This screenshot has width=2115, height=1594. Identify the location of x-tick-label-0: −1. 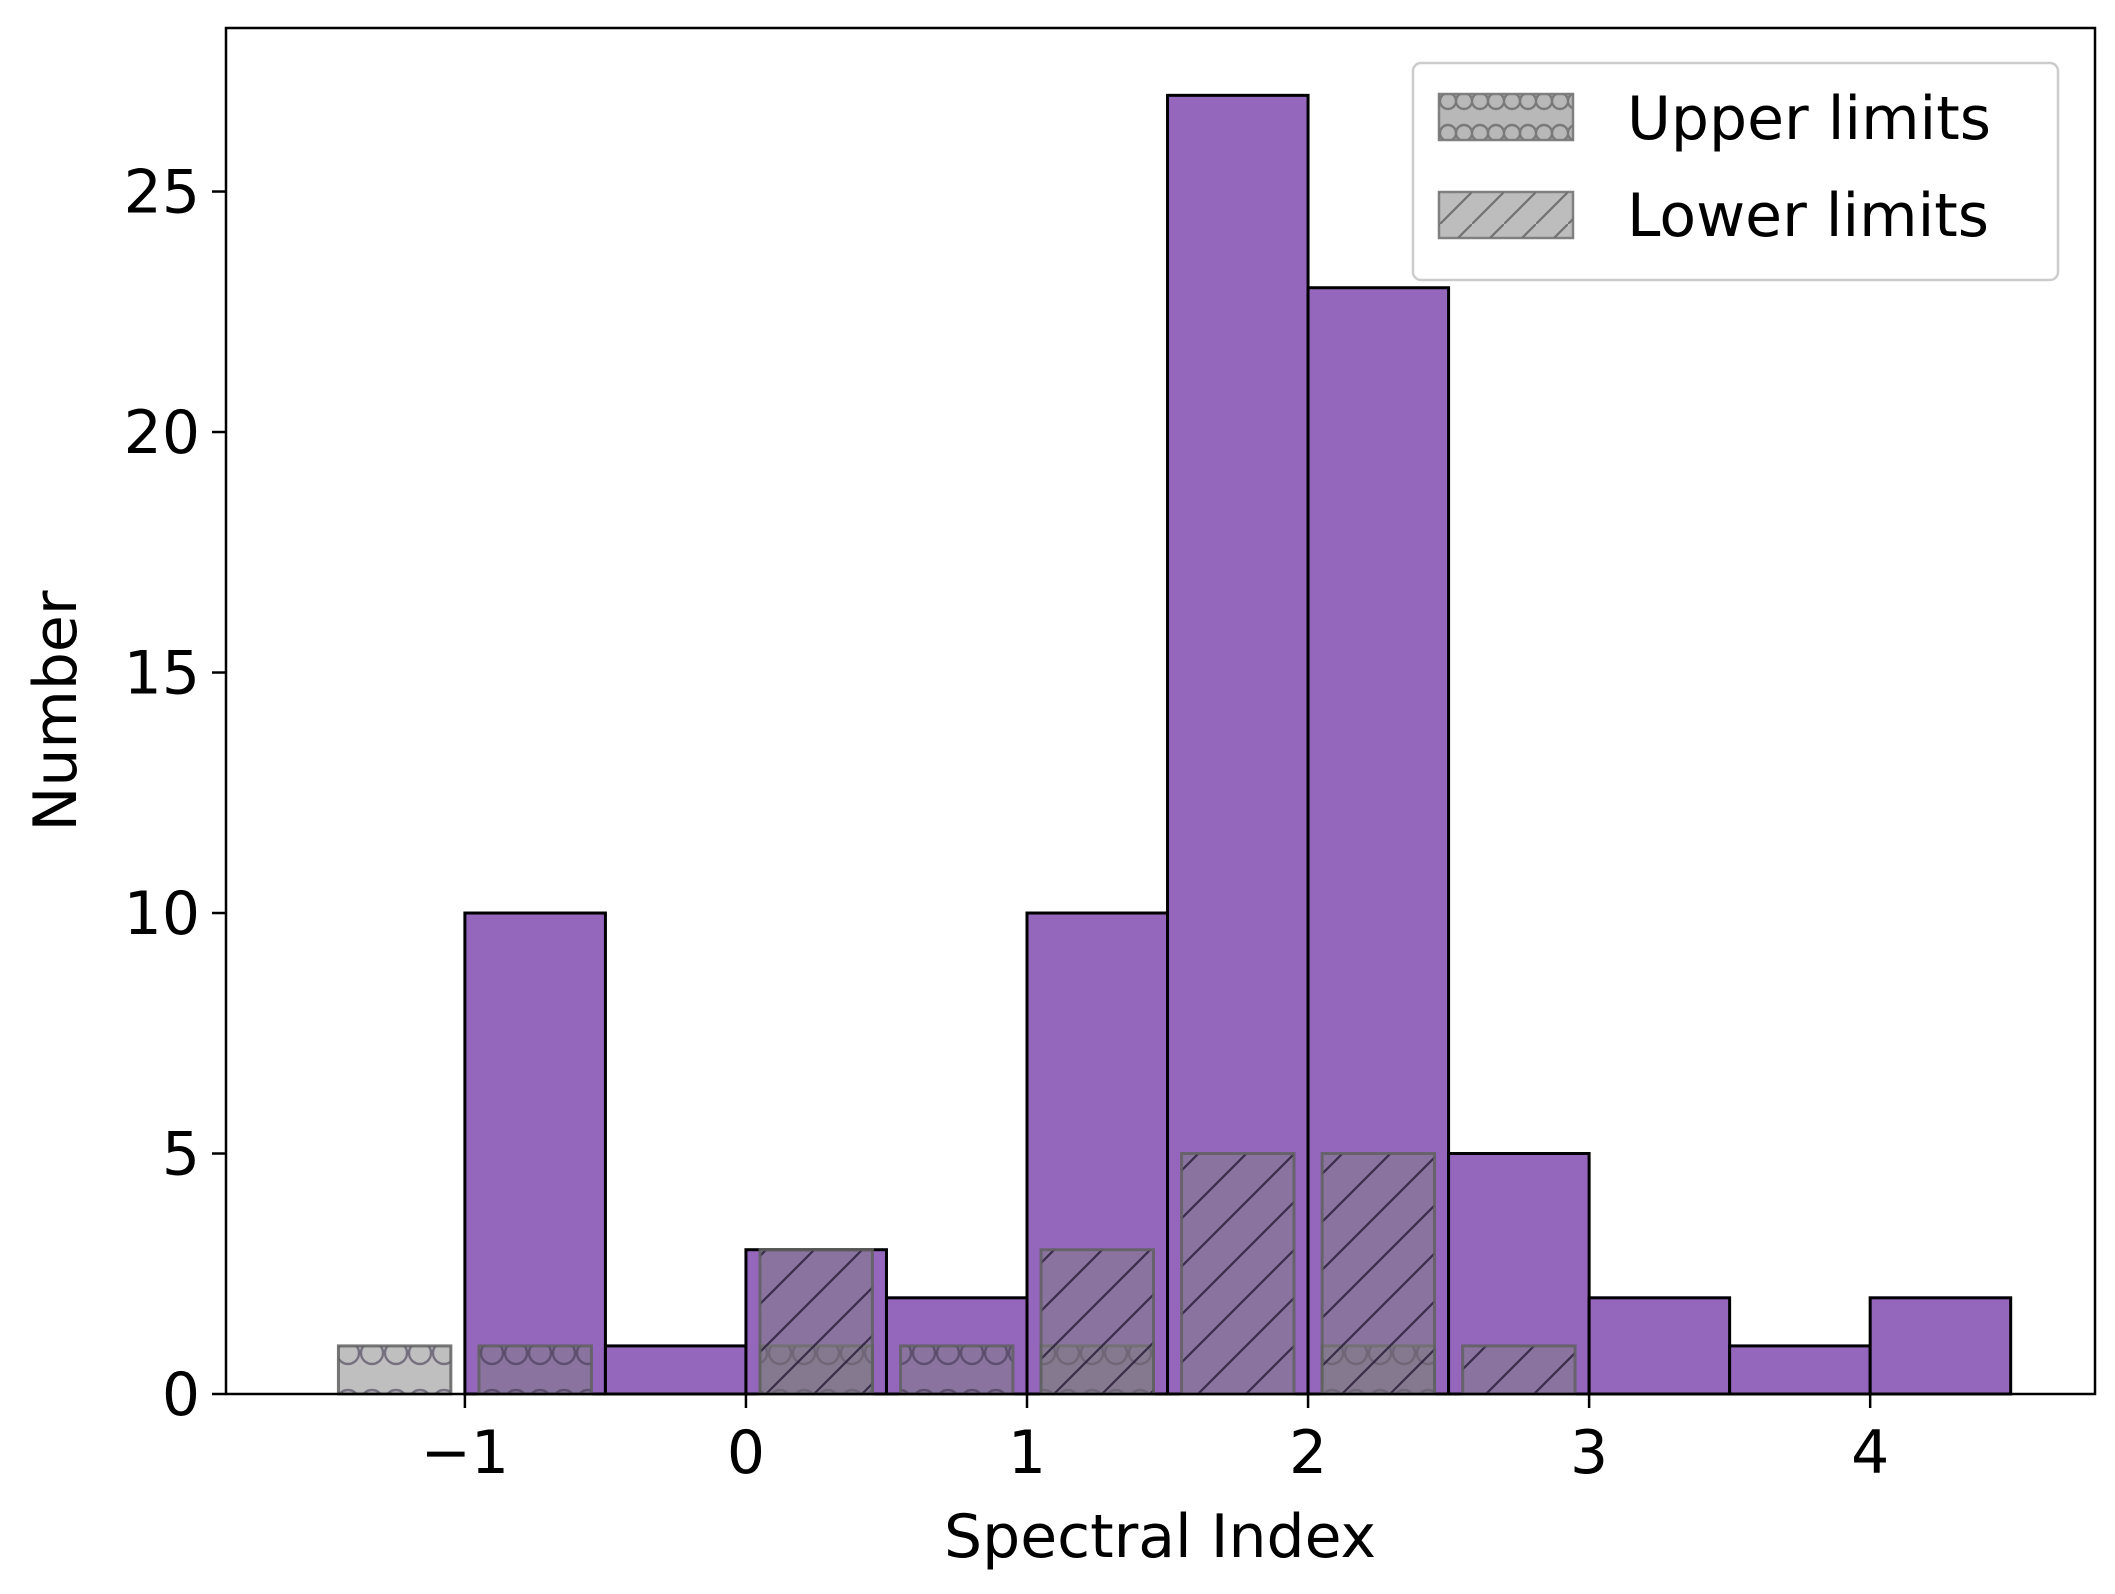
(465, 1453).